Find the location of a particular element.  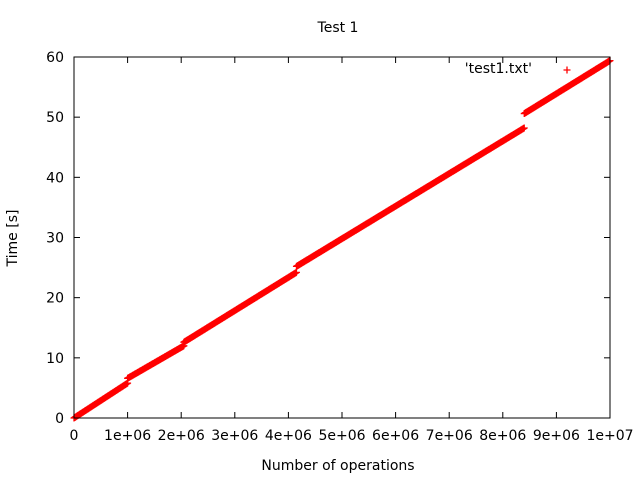

y-tick-label: 10 is located at coordinates (55, 359).